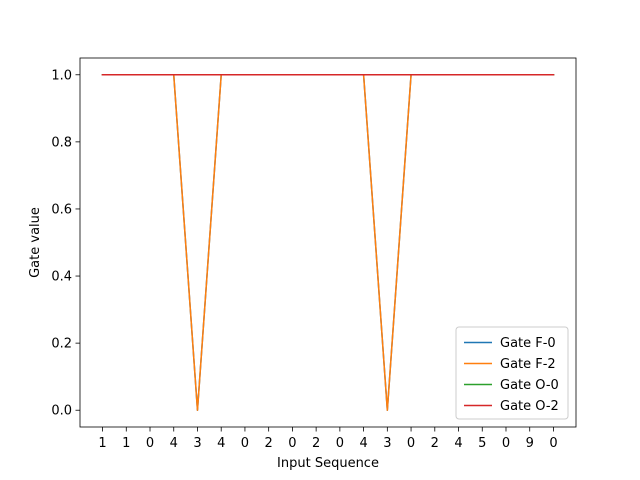 The width and height of the screenshot is (640, 480). I want to click on y-tick-label: 0.4, so click(61, 277).